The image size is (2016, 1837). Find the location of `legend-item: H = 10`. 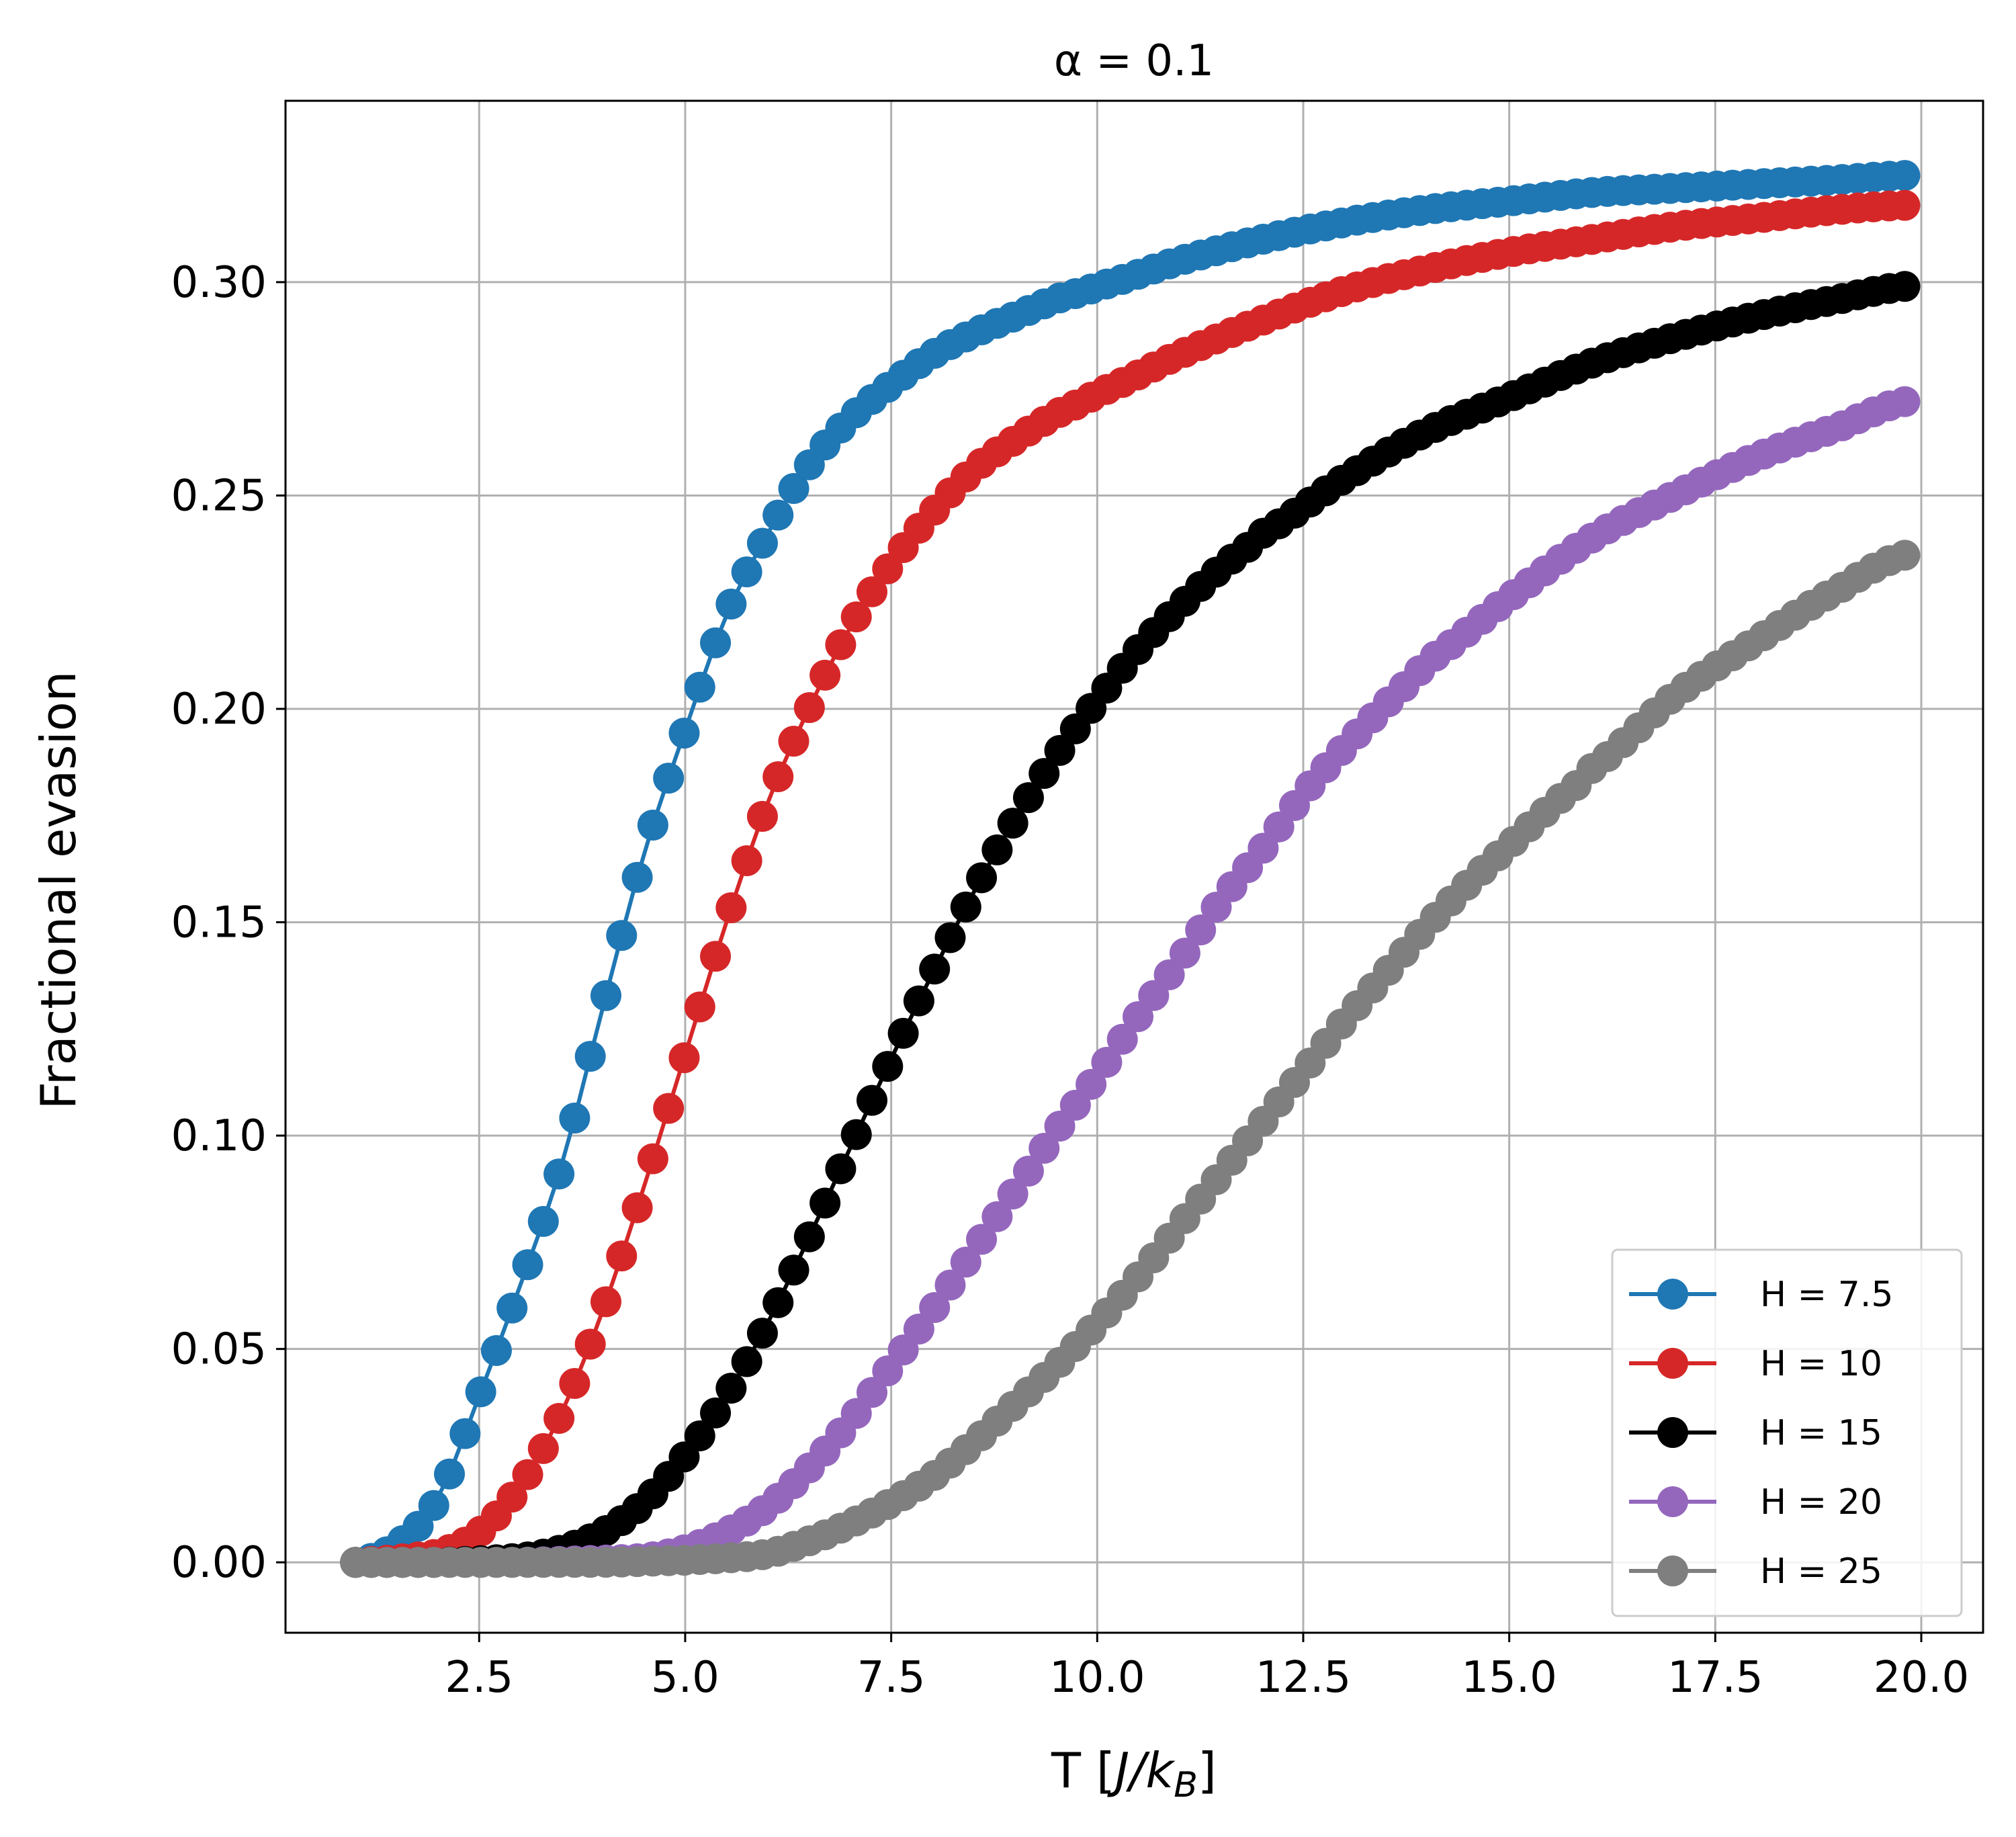

legend-item: H = 10 is located at coordinates (1755, 1364).